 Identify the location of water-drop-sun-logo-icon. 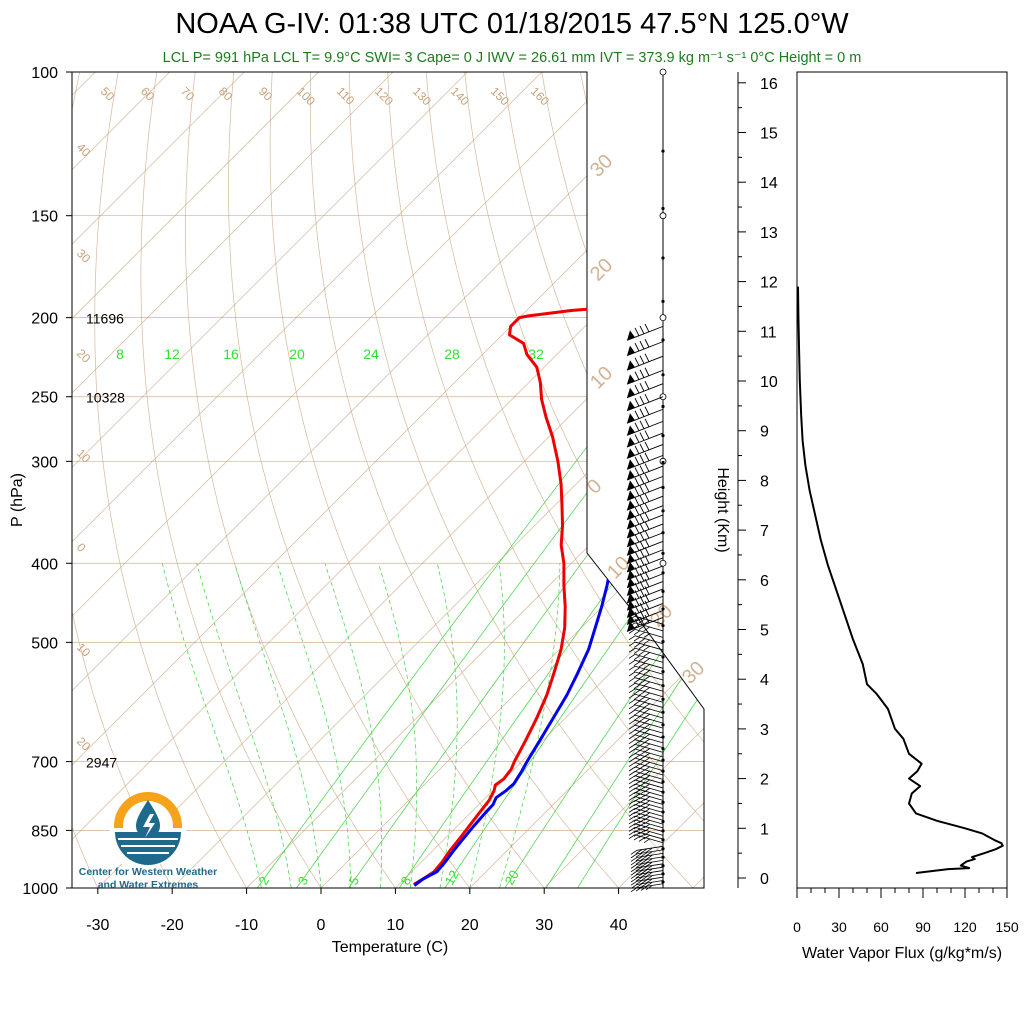
(148, 828).